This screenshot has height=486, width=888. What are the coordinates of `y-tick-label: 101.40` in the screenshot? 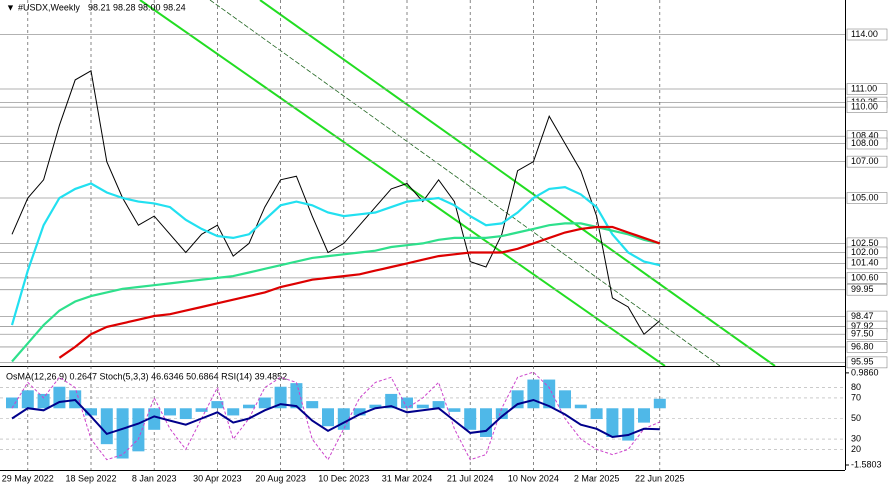 It's located at (865, 263).